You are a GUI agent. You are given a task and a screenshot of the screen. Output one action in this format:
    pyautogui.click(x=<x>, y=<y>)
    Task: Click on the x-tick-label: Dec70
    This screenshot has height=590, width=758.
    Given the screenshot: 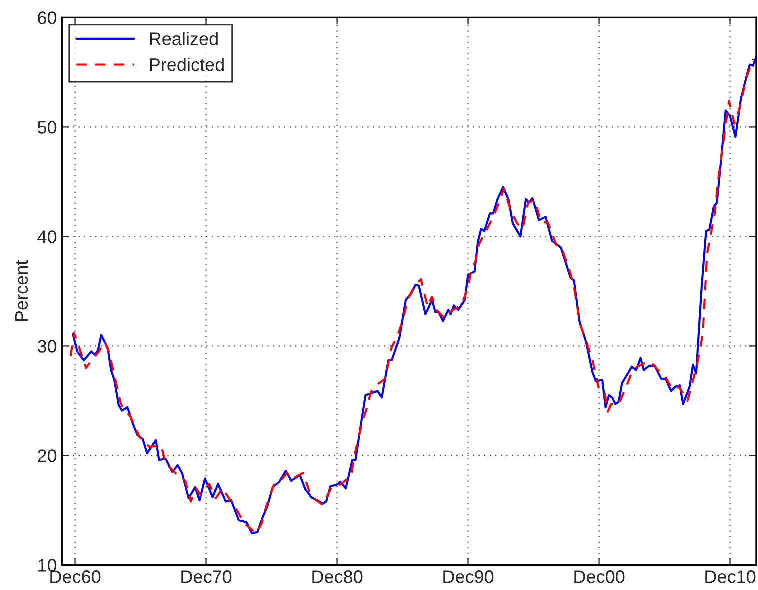 What is the action you would take?
    pyautogui.click(x=207, y=577)
    